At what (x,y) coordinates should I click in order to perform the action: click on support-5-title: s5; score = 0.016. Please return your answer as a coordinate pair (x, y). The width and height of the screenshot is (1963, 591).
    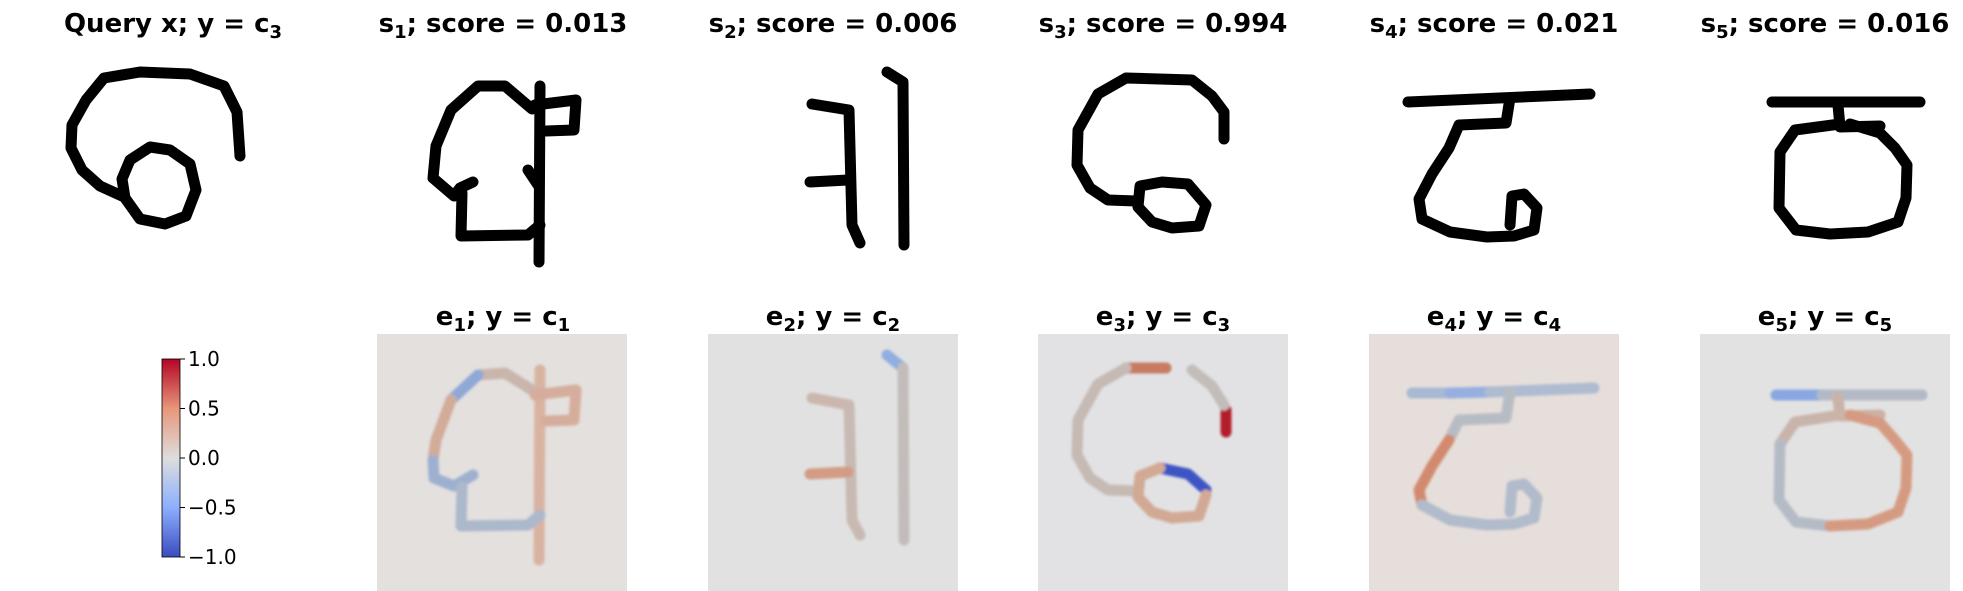
    Looking at the image, I should click on (1825, 26).